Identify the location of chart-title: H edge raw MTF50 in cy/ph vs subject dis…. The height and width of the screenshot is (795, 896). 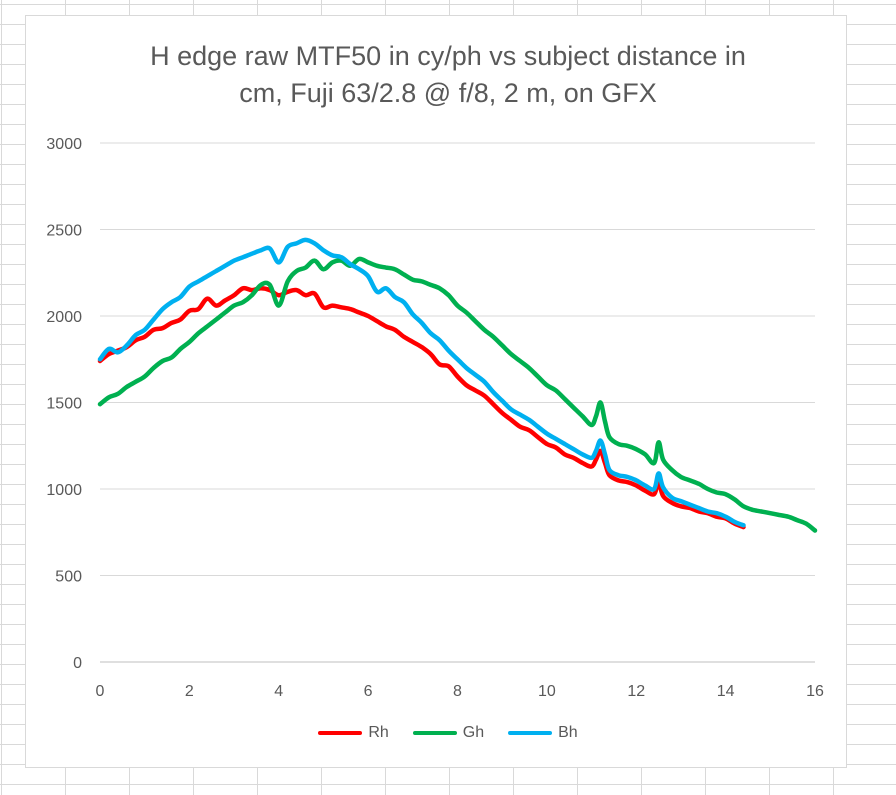
(448, 75).